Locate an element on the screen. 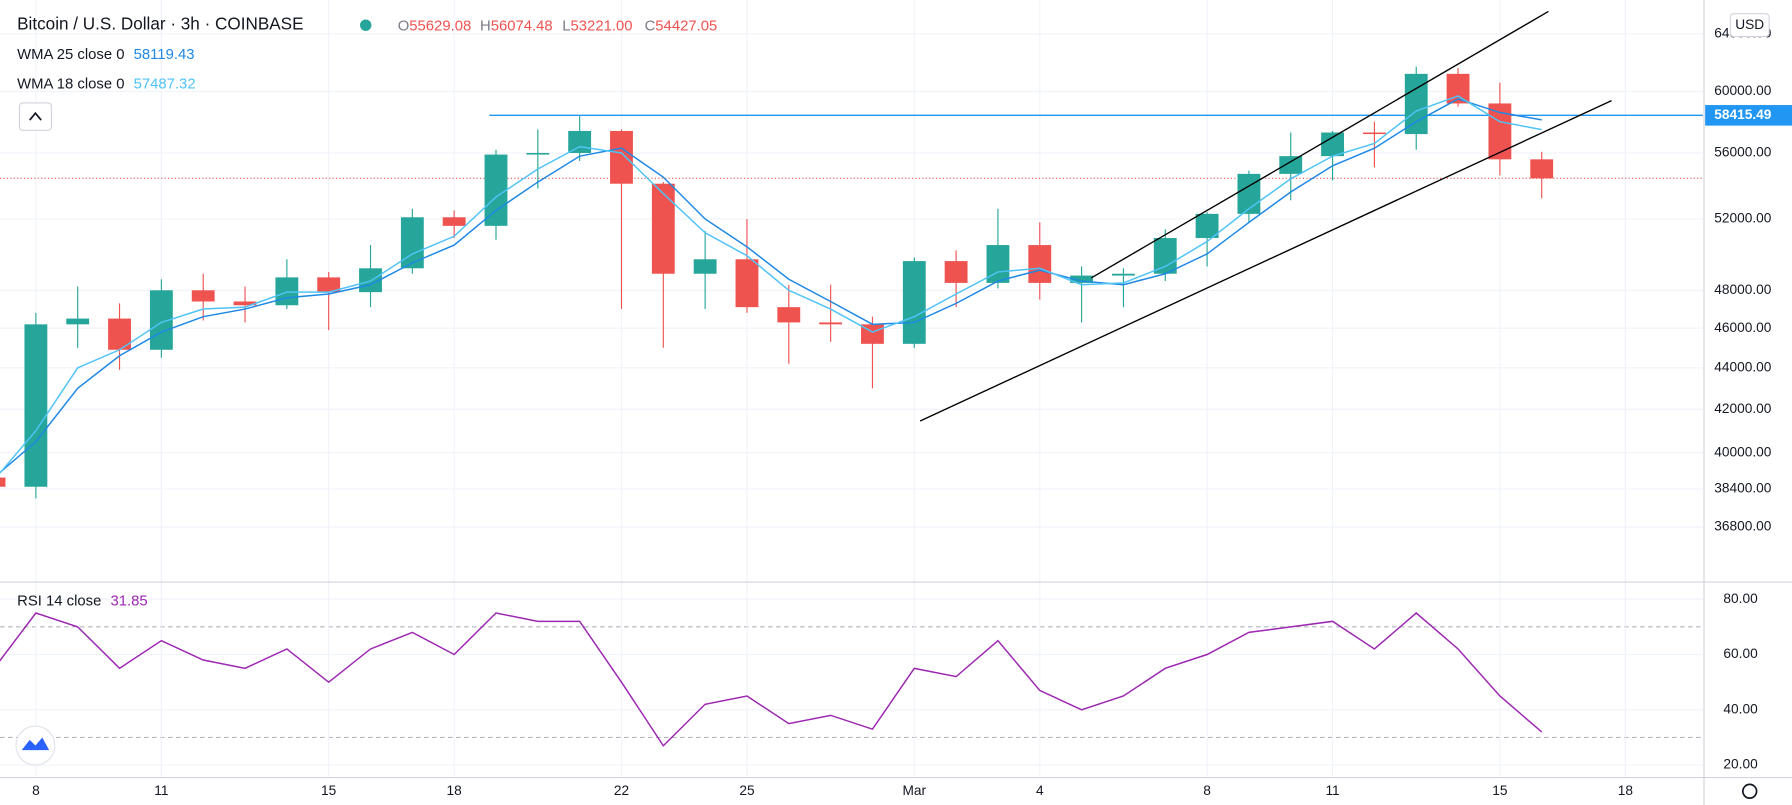  quote: O55629.08 is located at coordinates (435, 26).